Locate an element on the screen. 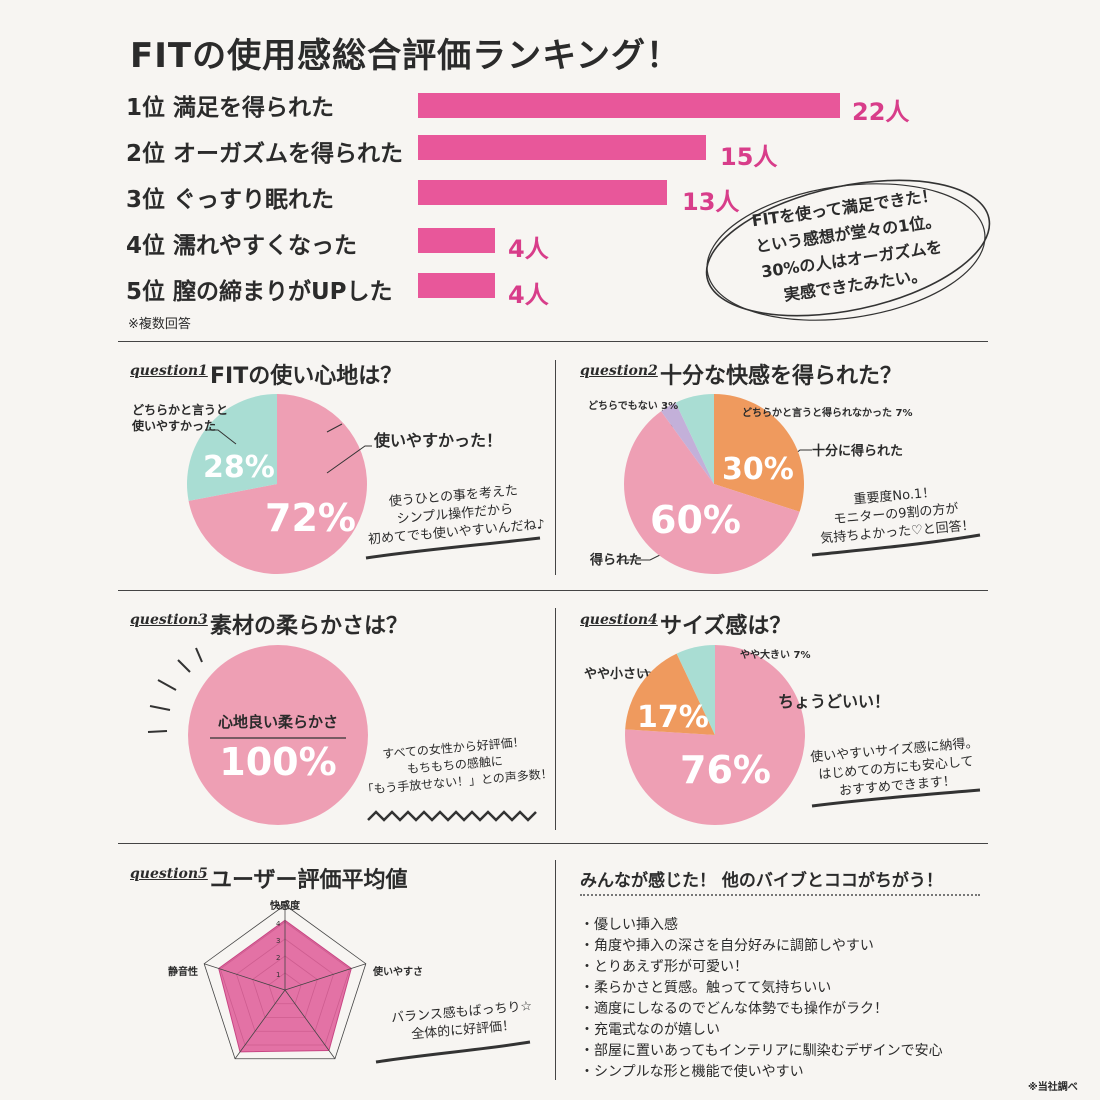 The height and width of the screenshot is (1100, 1100). q2-label-neutral: どちらでもない 3% is located at coordinates (633, 406).